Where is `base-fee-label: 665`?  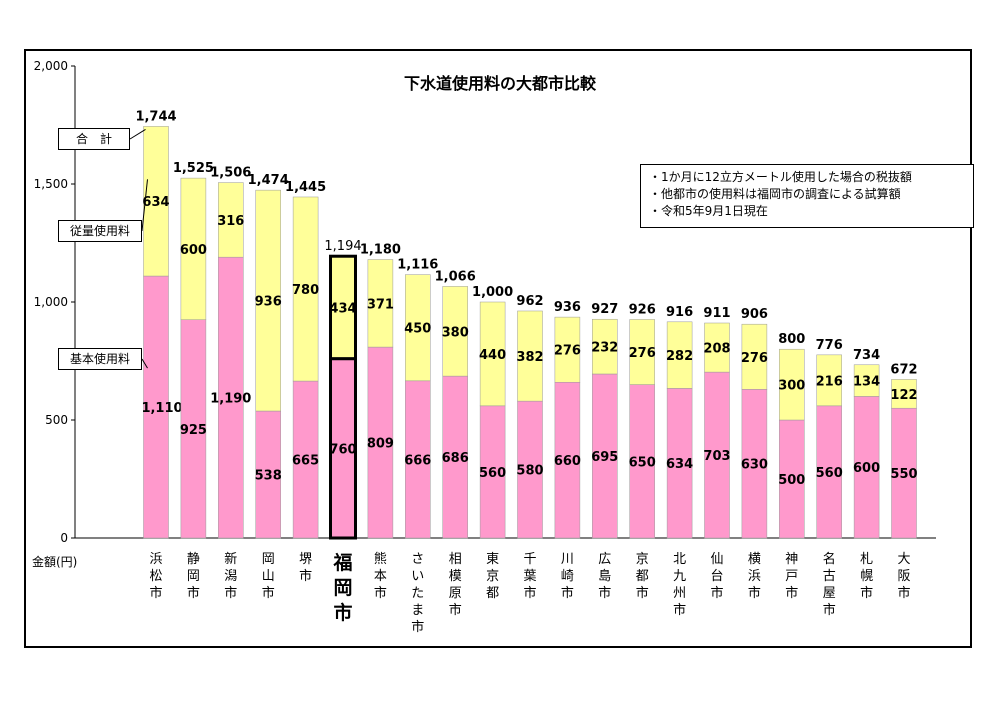 base-fee-label: 665 is located at coordinates (305, 461).